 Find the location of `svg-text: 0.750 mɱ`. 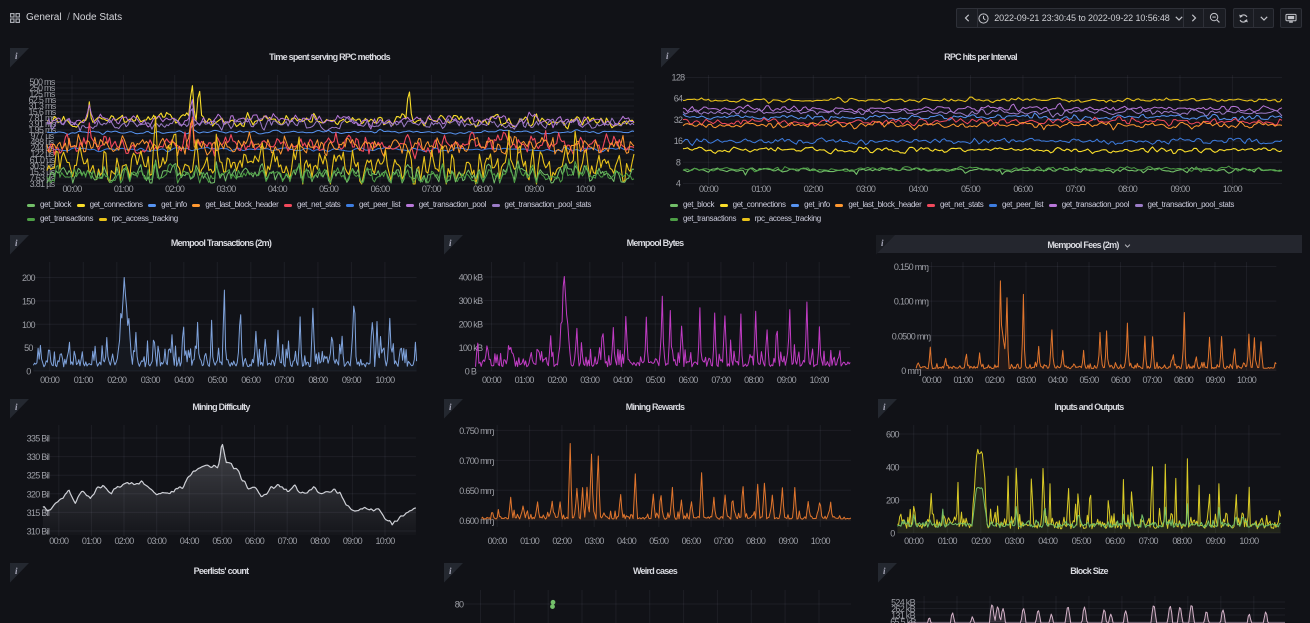

svg-text: 0.750 mɱ is located at coordinates (476, 431).